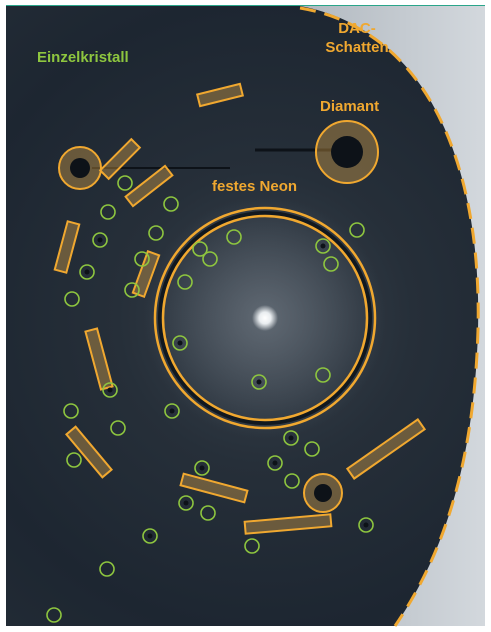 The height and width of the screenshot is (632, 491). I want to click on label-solid-neon: festes Neon, so click(254, 186).